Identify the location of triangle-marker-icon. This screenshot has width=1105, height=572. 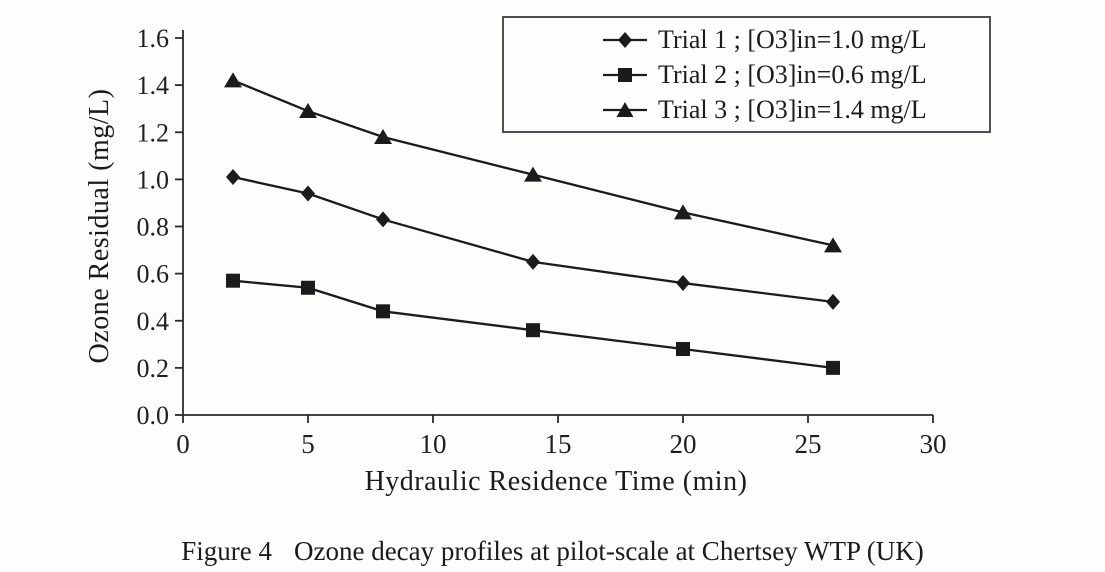
(625, 109).